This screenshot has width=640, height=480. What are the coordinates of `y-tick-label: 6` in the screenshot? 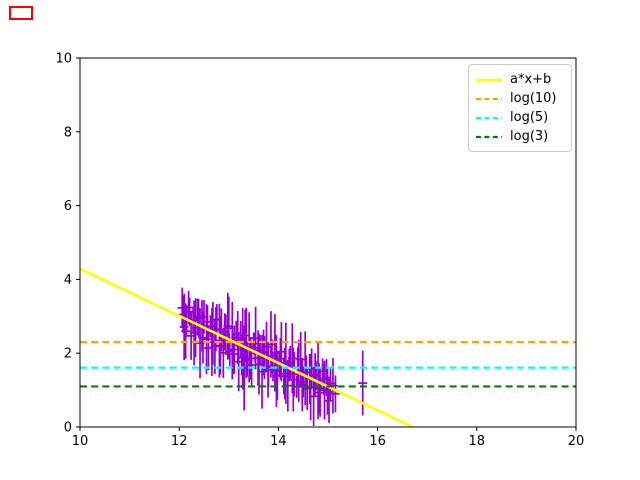 It's located at (68, 206).